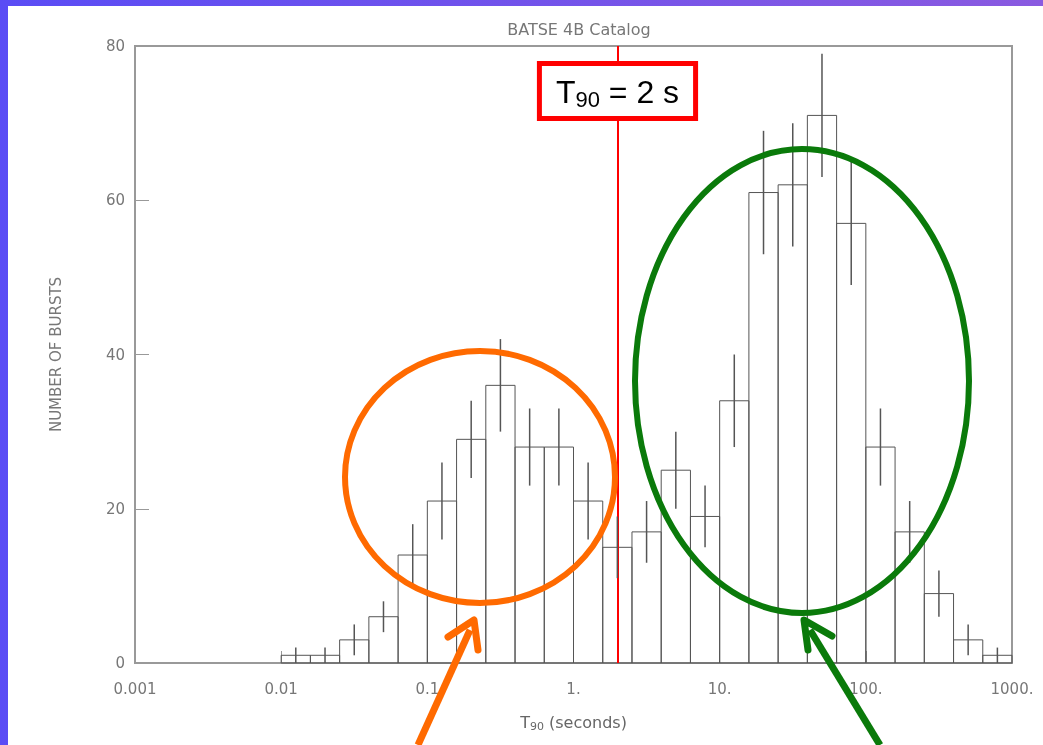 This screenshot has height=745, width=1043. I want to click on x-tick-label: 100., so click(866, 688).